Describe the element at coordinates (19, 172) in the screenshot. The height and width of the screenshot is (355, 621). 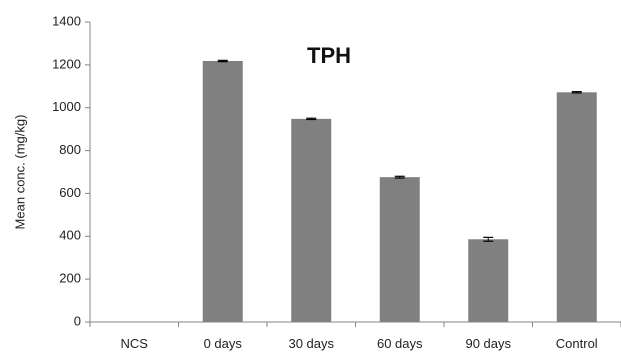
I see `y-axis-title: Mean conc. (mg/kg)` at that location.